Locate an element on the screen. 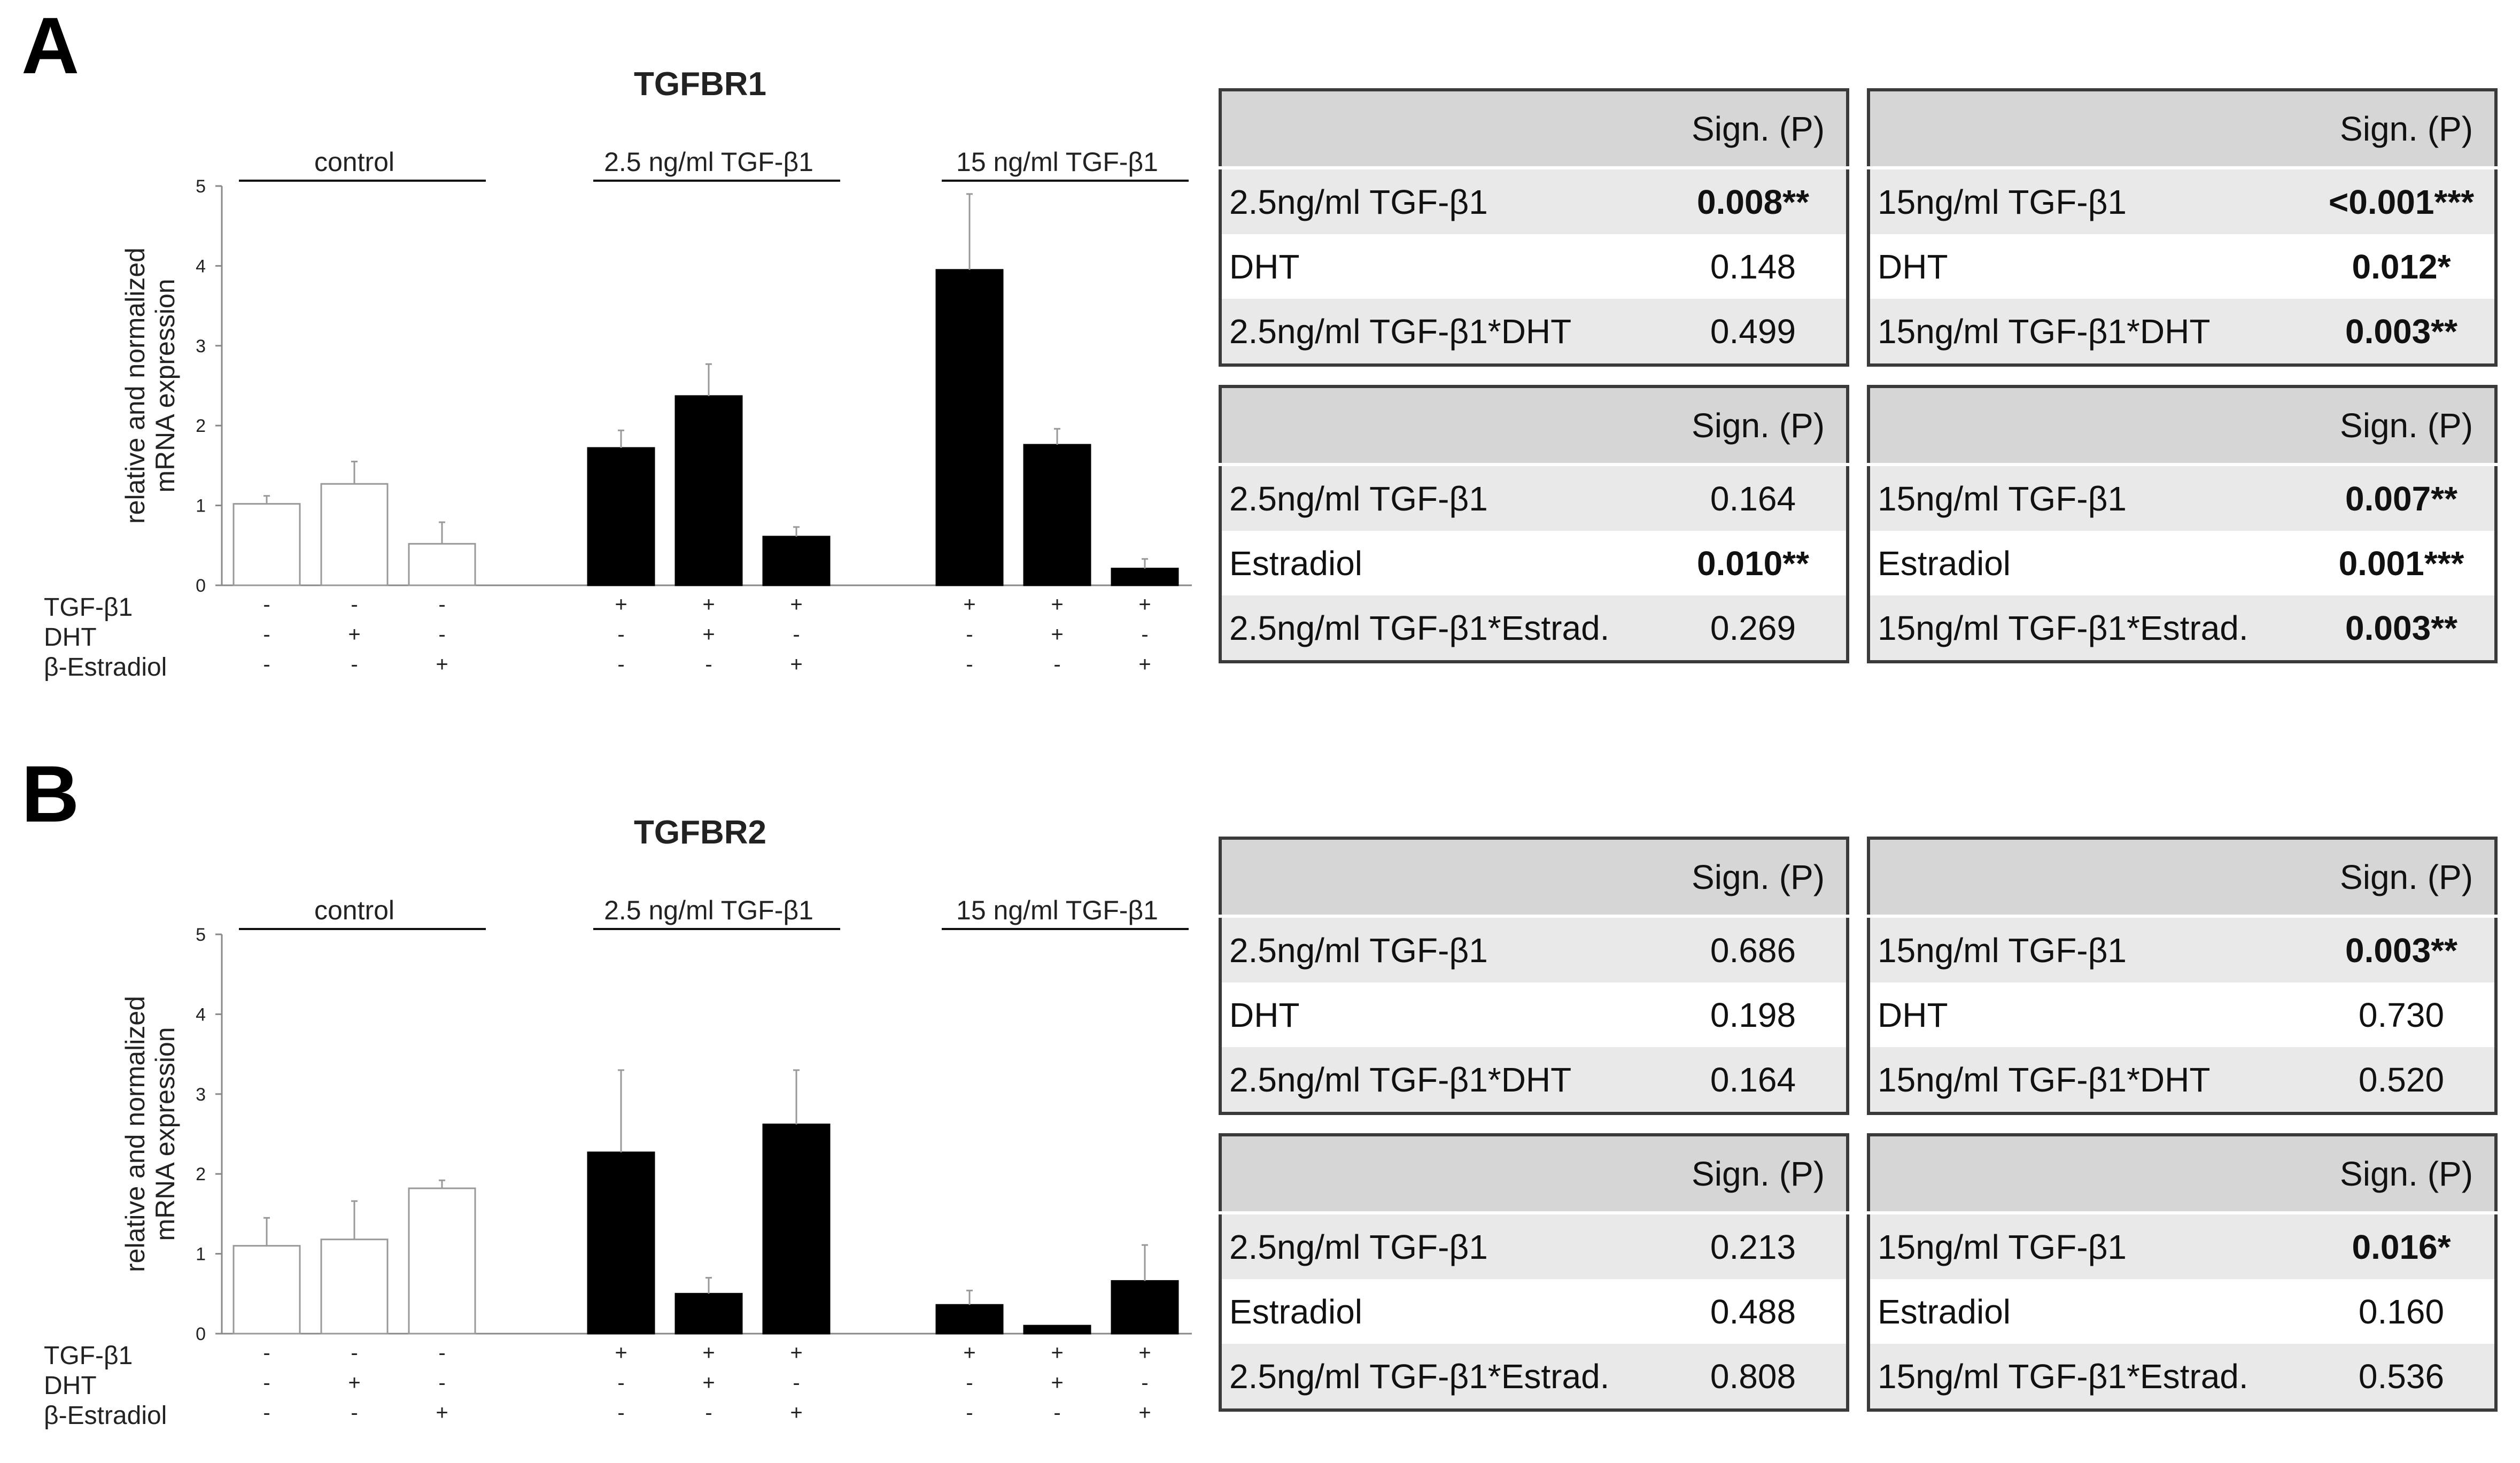  treatment-label: DHT is located at coordinates (70, 1386).